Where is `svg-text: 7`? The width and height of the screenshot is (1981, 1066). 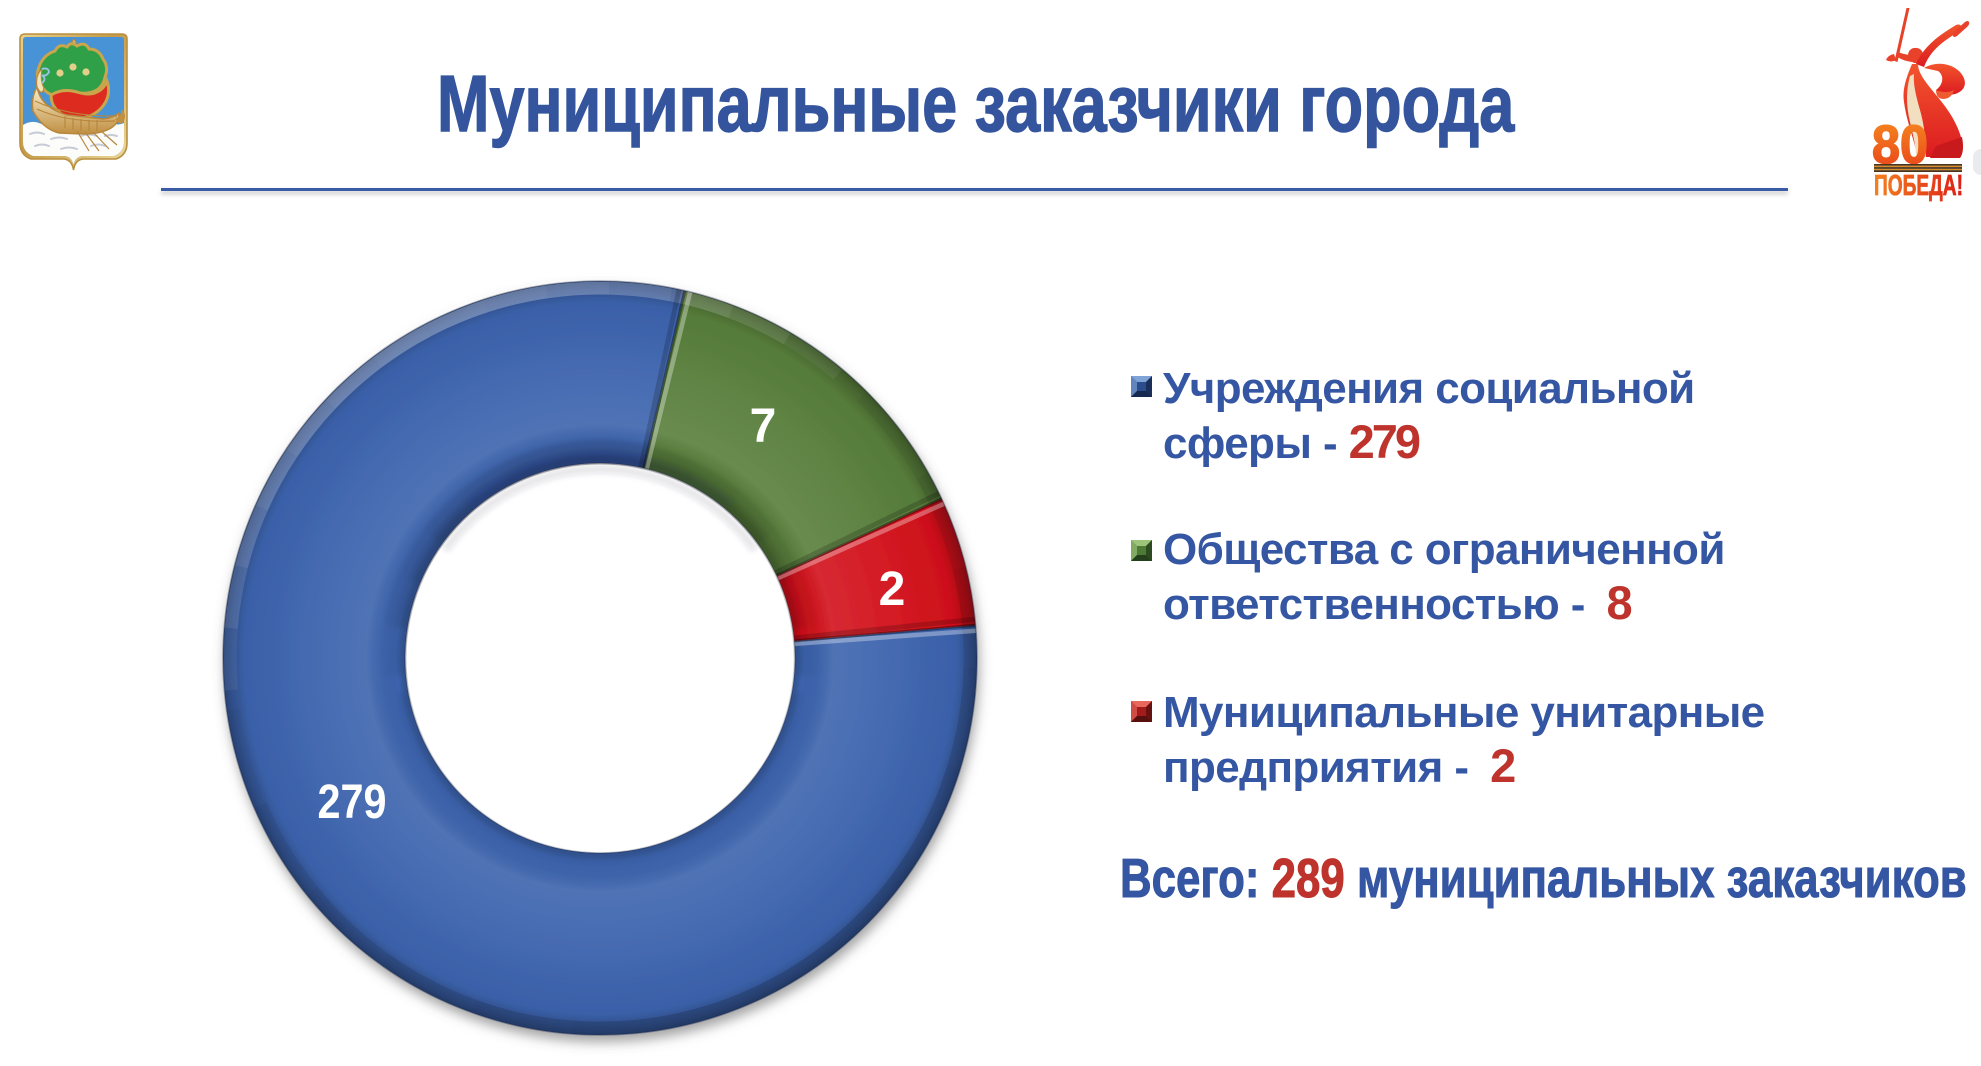 svg-text: 7 is located at coordinates (763, 426).